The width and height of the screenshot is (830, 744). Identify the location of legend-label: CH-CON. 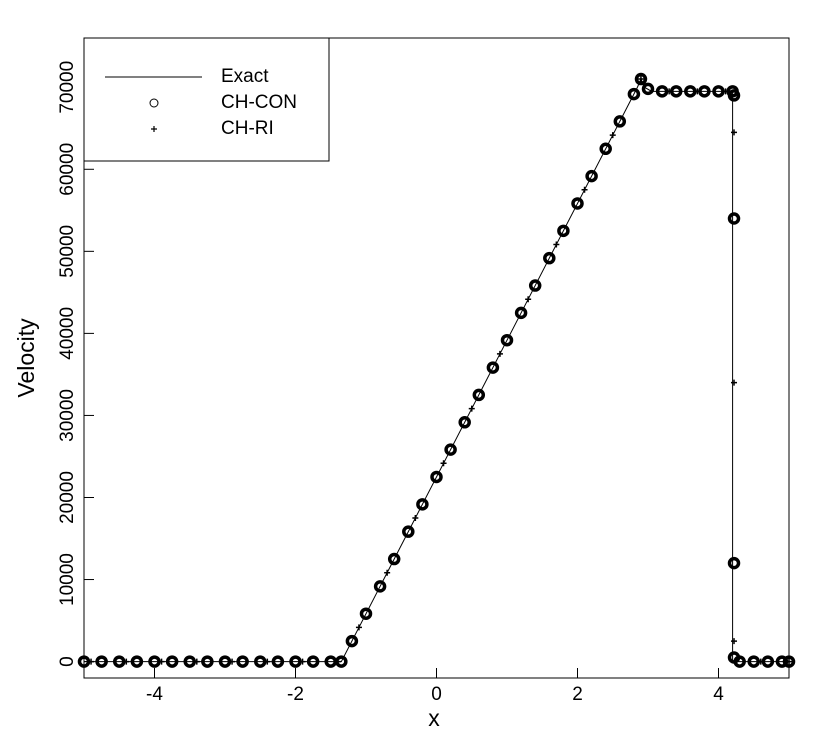
(259, 102).